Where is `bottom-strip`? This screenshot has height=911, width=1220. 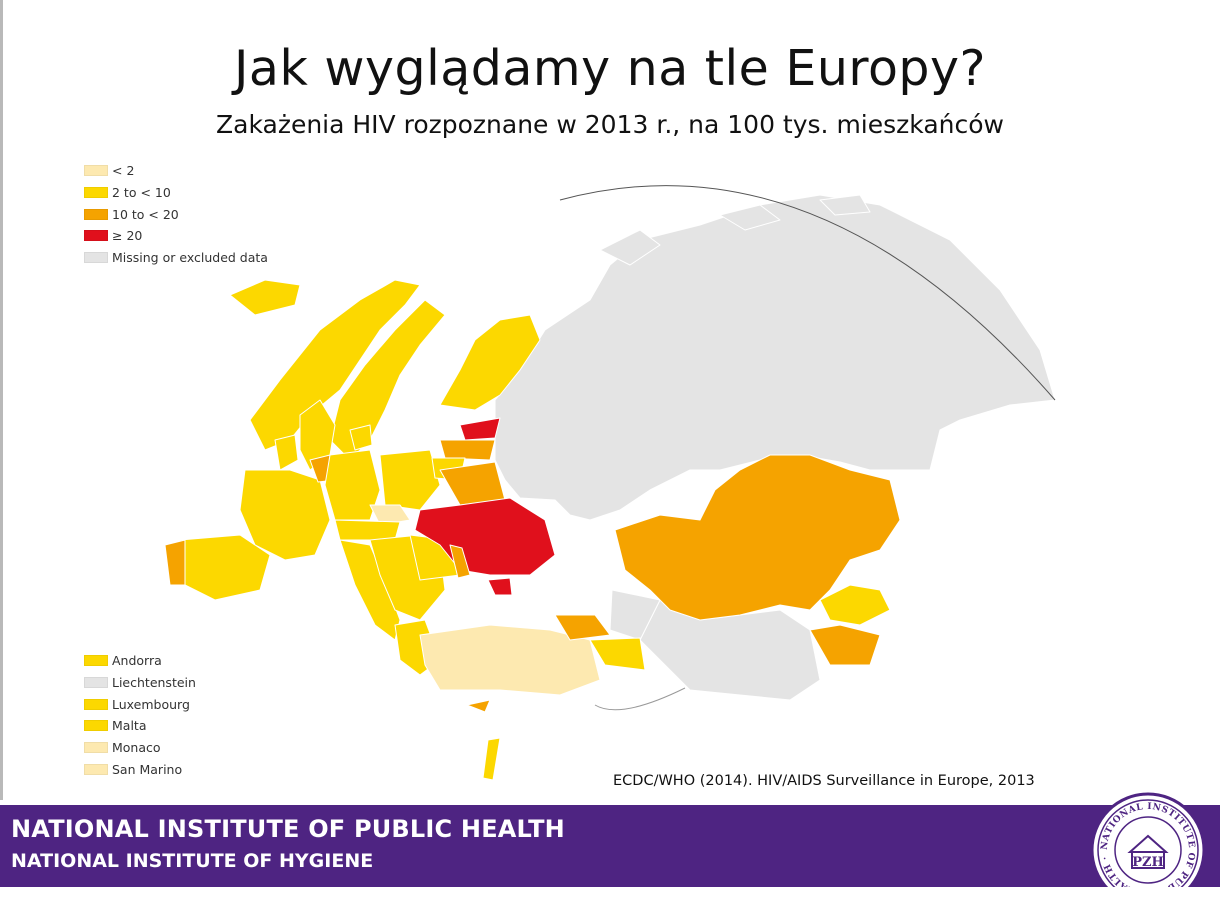 bottom-strip is located at coordinates (610, 899).